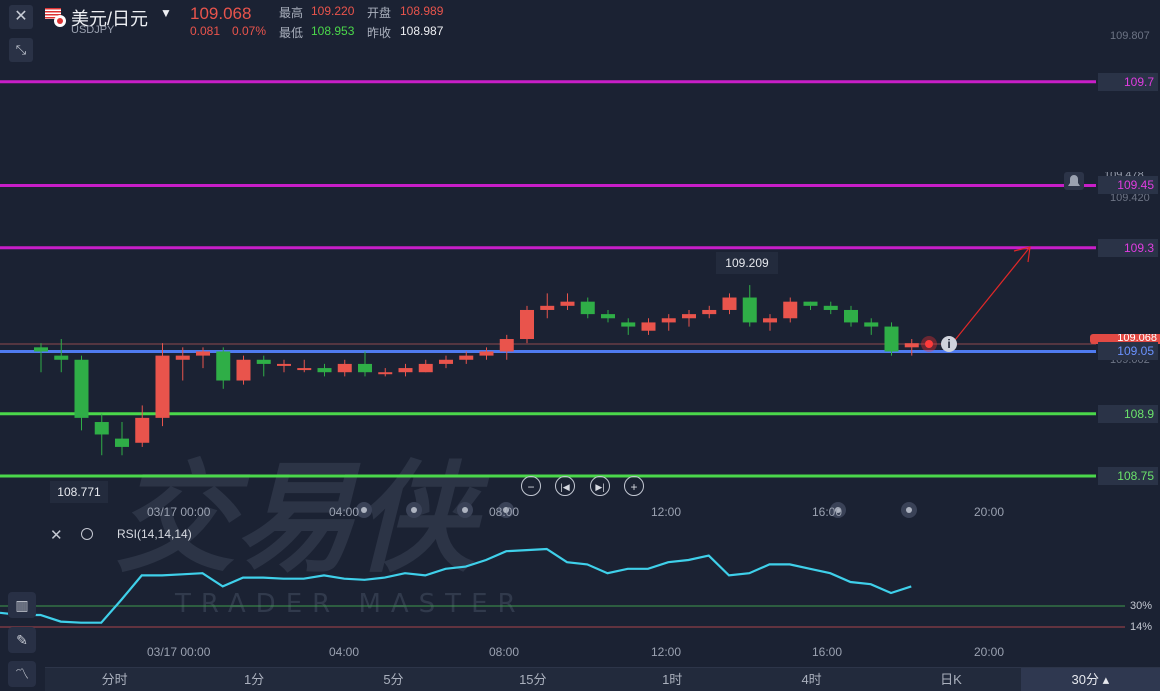  Describe the element at coordinates (249, 31) in the screenshot. I see `price-change-pct: 0.07%` at that location.